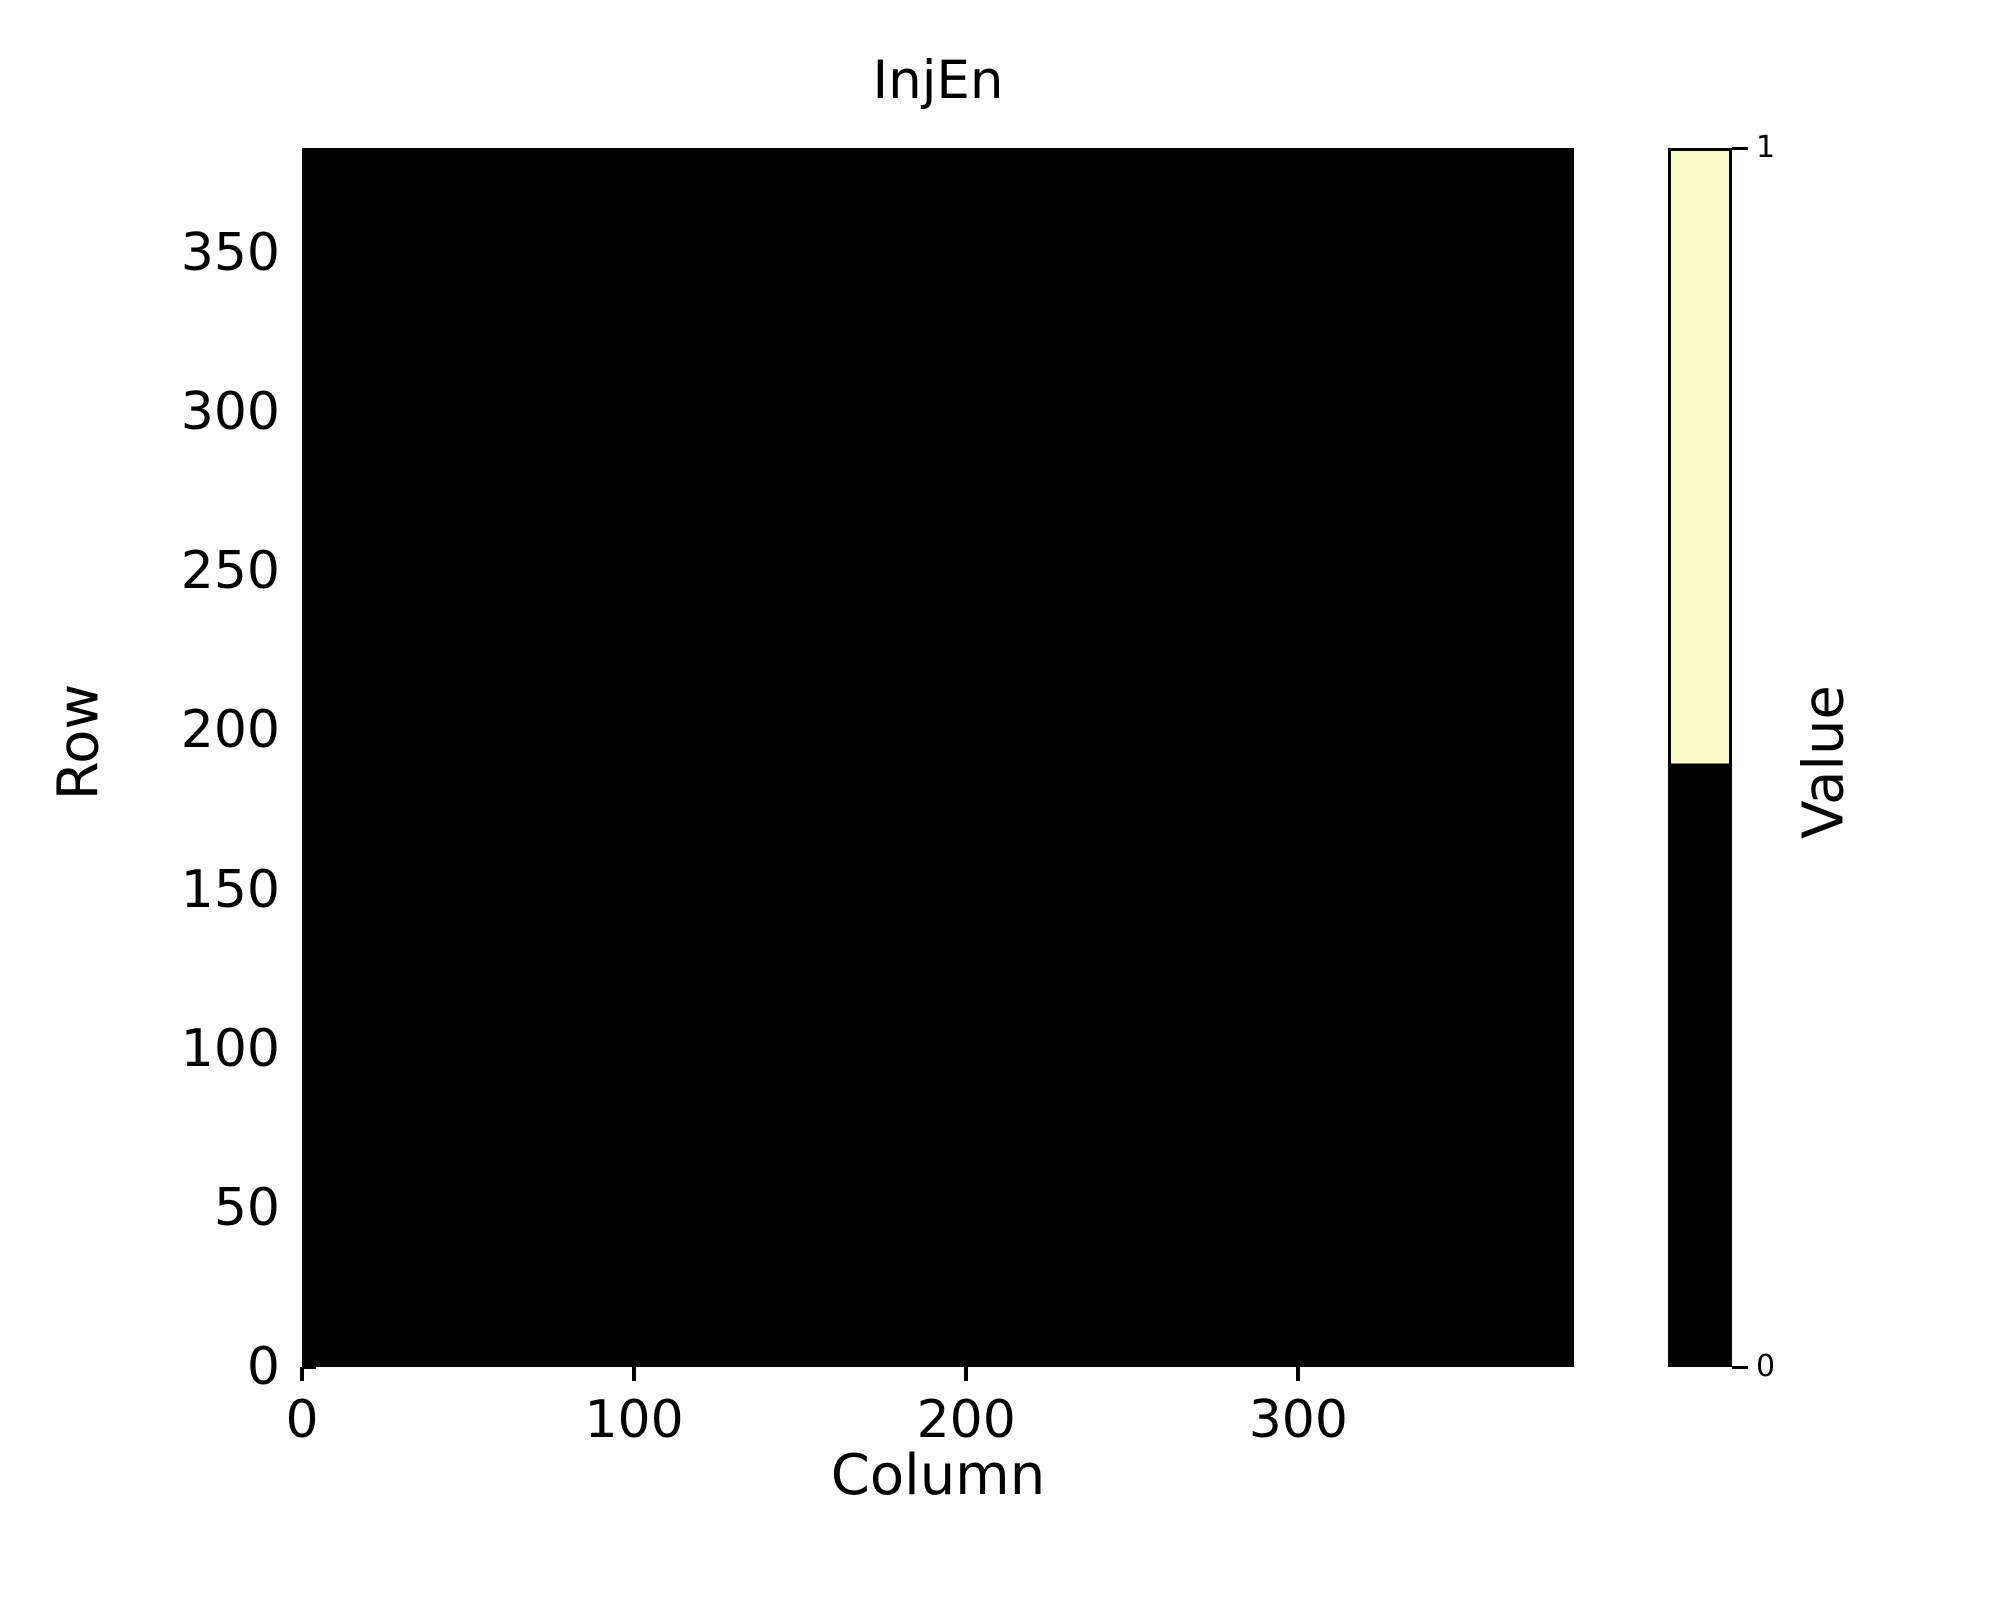  I want to click on y-tick-label: 50, so click(246, 1207).